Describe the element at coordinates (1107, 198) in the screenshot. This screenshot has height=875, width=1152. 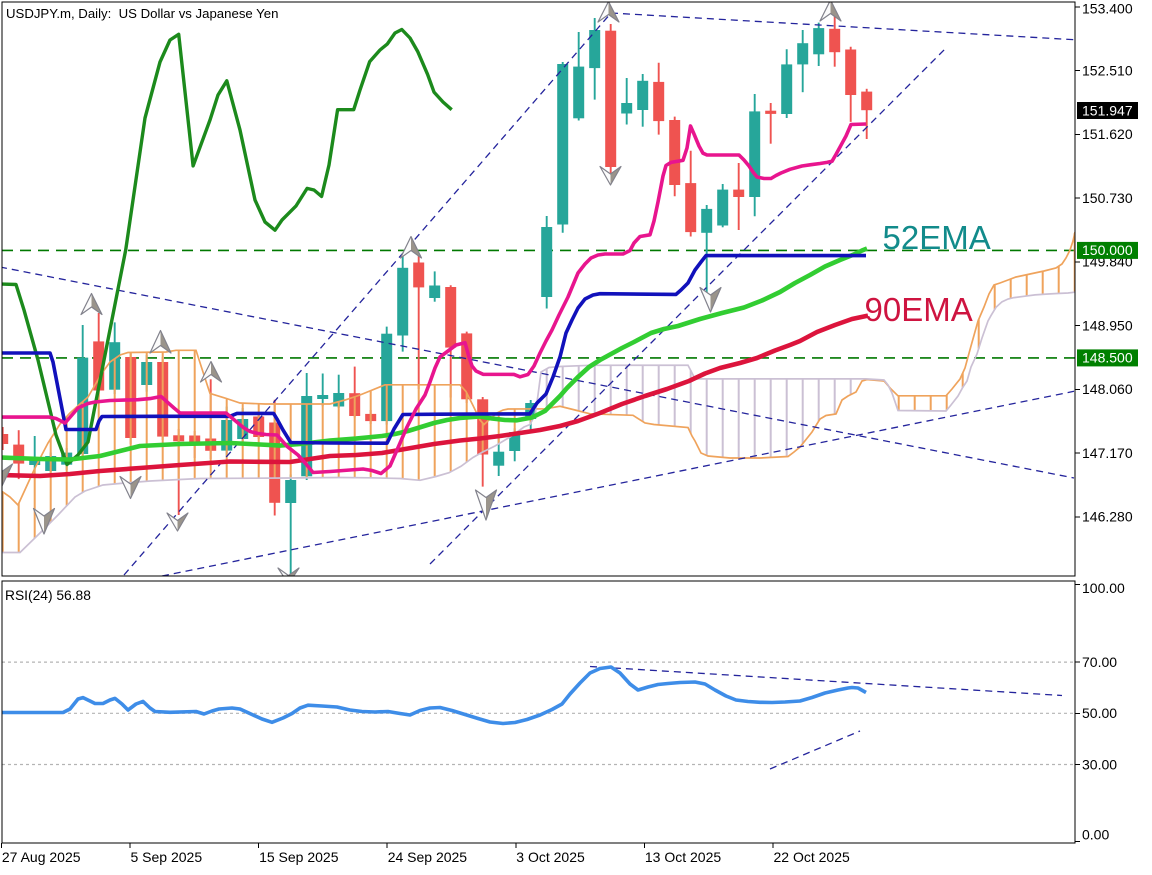
I see `svg-text: 150.730` at that location.